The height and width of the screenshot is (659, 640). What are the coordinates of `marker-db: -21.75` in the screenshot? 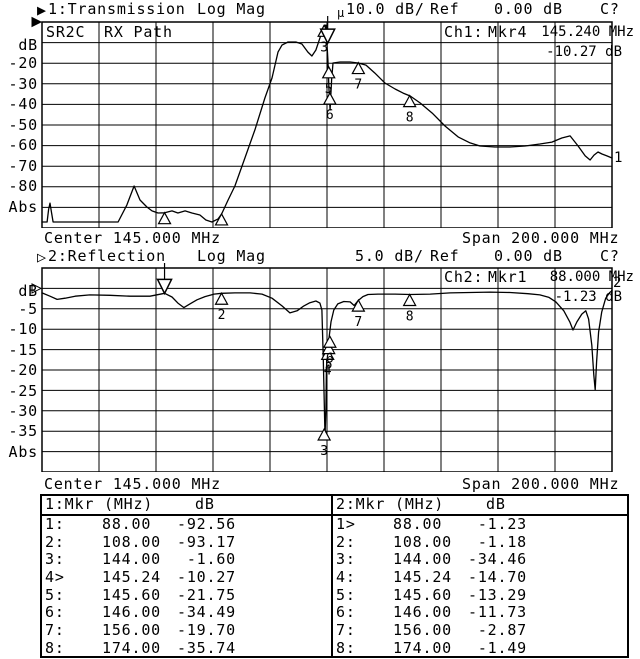 It's located at (206, 594).